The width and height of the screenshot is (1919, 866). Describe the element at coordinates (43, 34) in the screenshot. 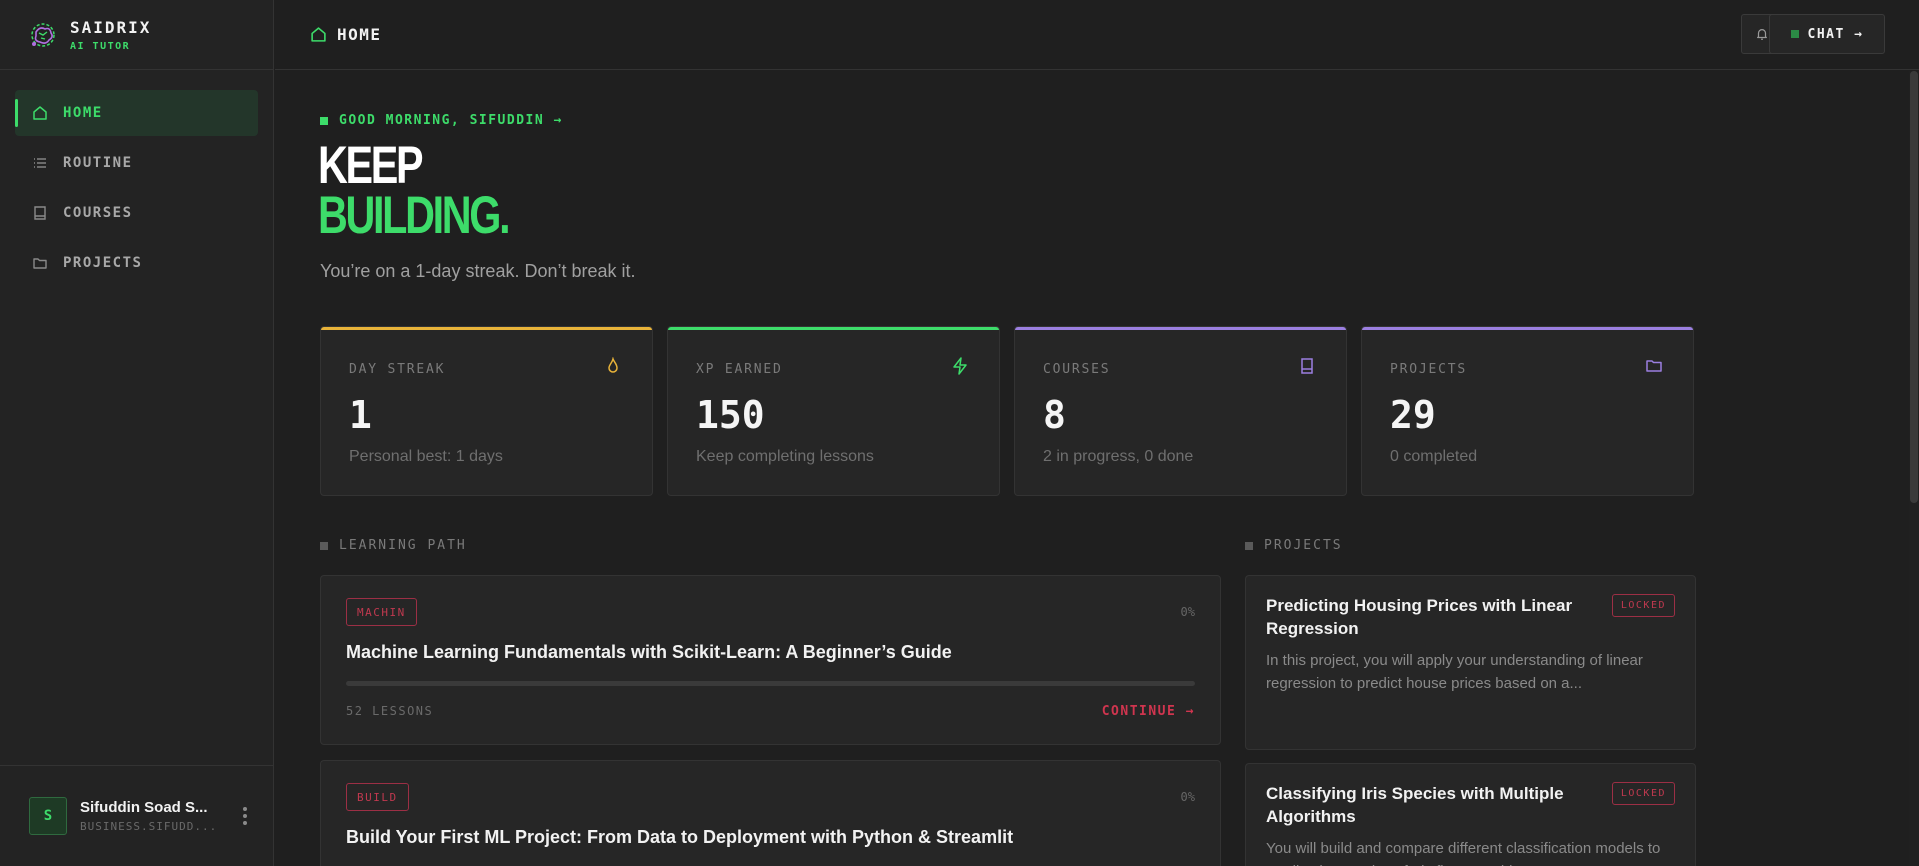

I see `brain-logo-icon` at that location.